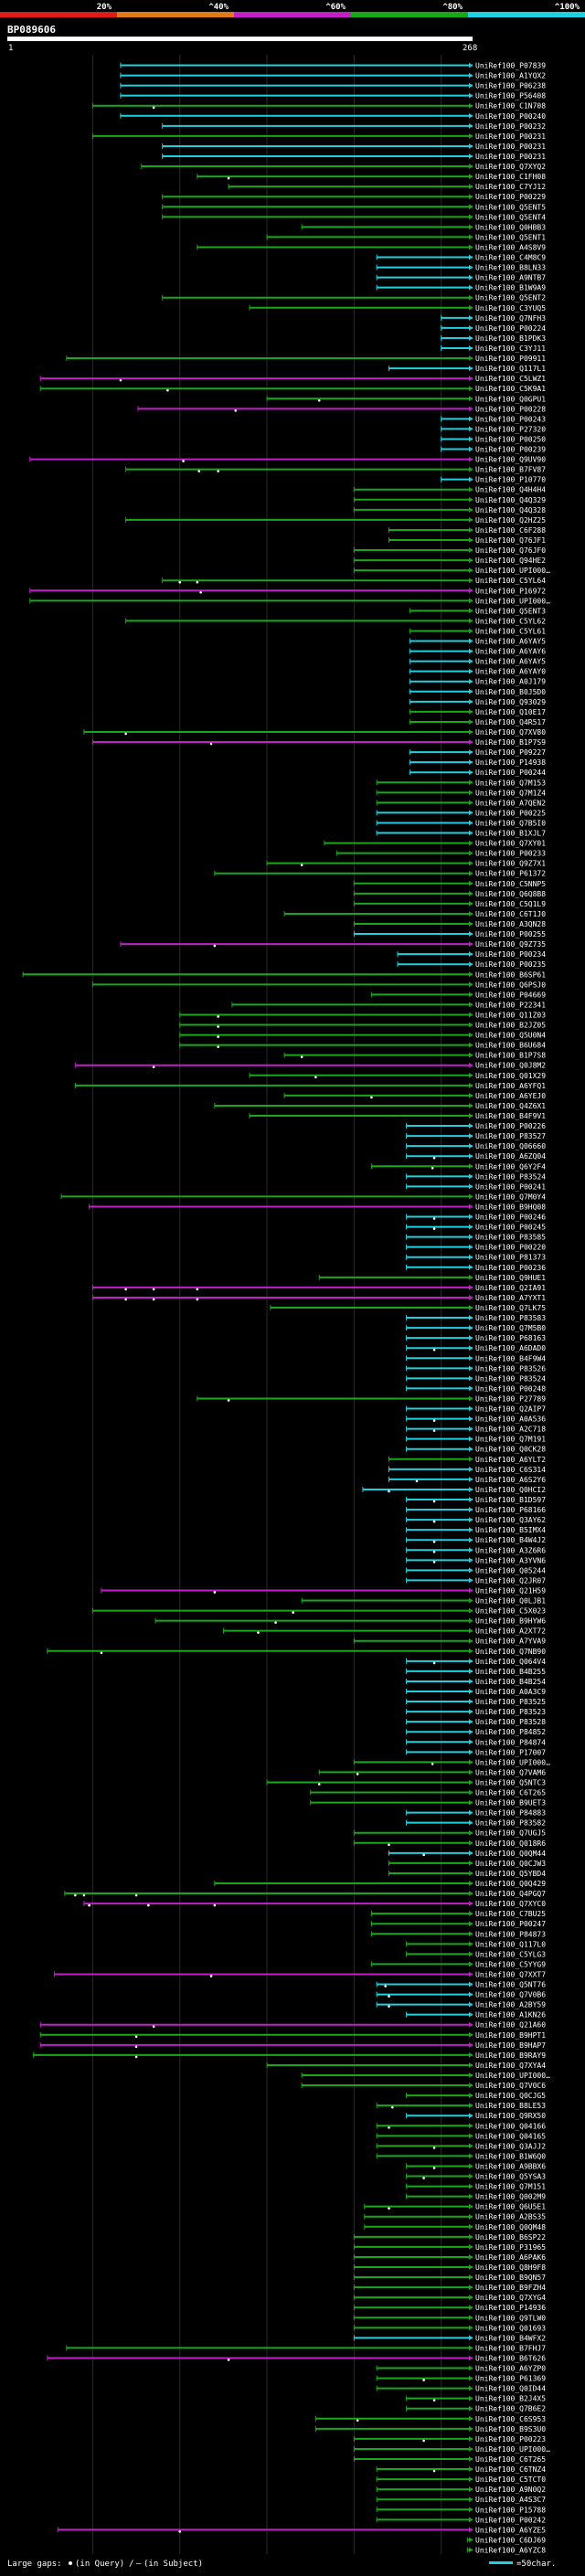 This screenshot has height=2576, width=585. Describe the element at coordinates (306, 359) in the screenshot. I see `hit-row: UniRef100_P09911` at that location.